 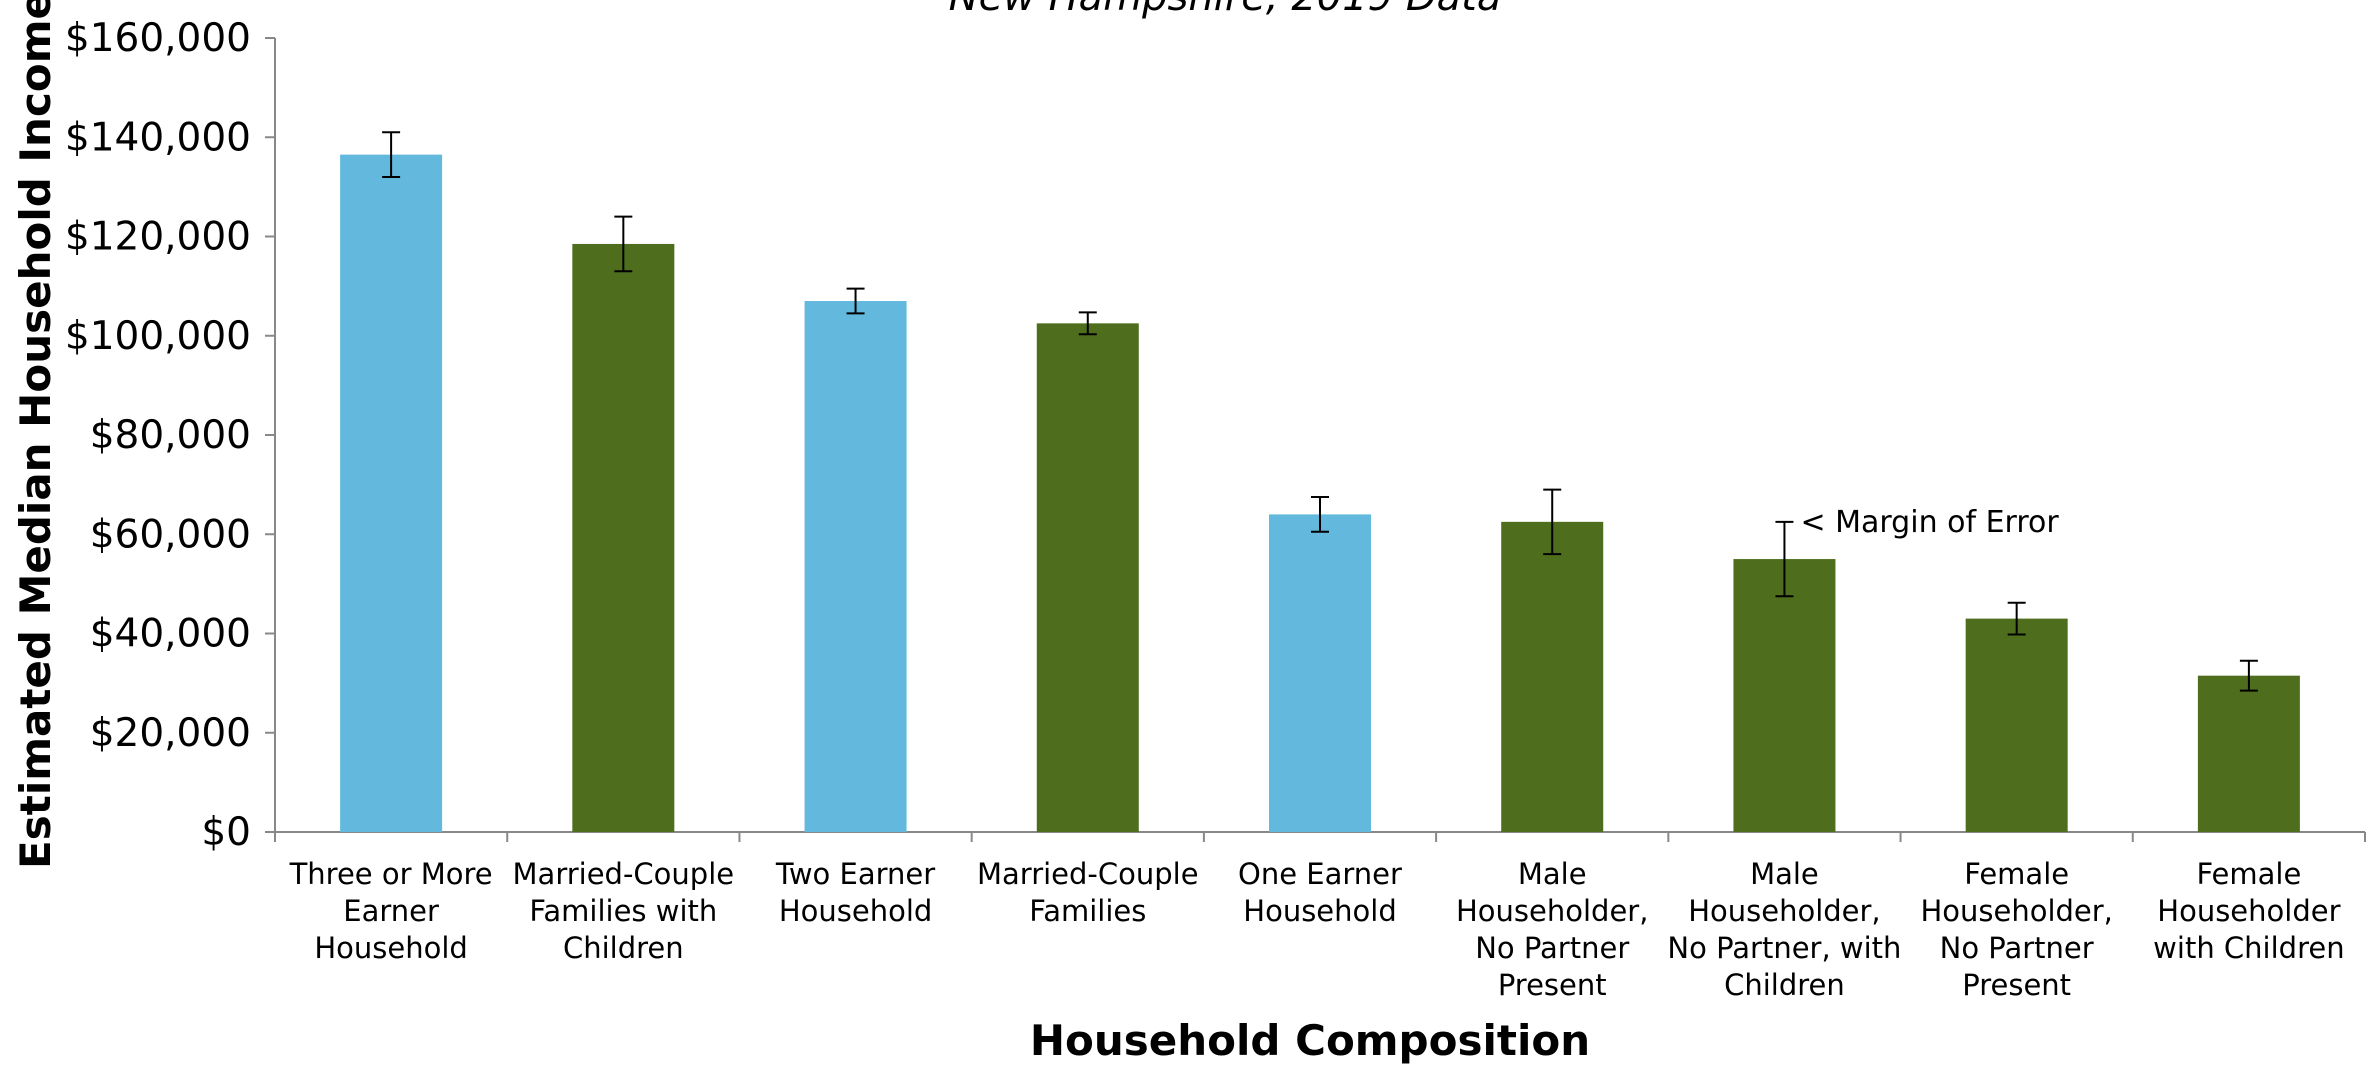 I want to click on y-tick-label: $80,000, so click(x=170, y=435).